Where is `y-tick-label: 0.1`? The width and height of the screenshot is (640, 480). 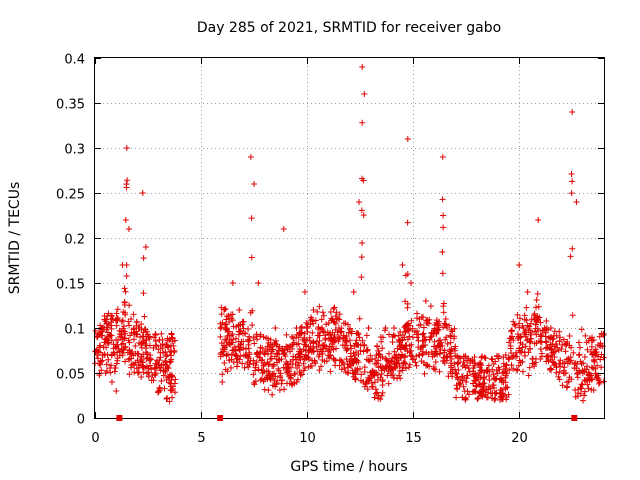 y-tick-label: 0.1 is located at coordinates (74, 330).